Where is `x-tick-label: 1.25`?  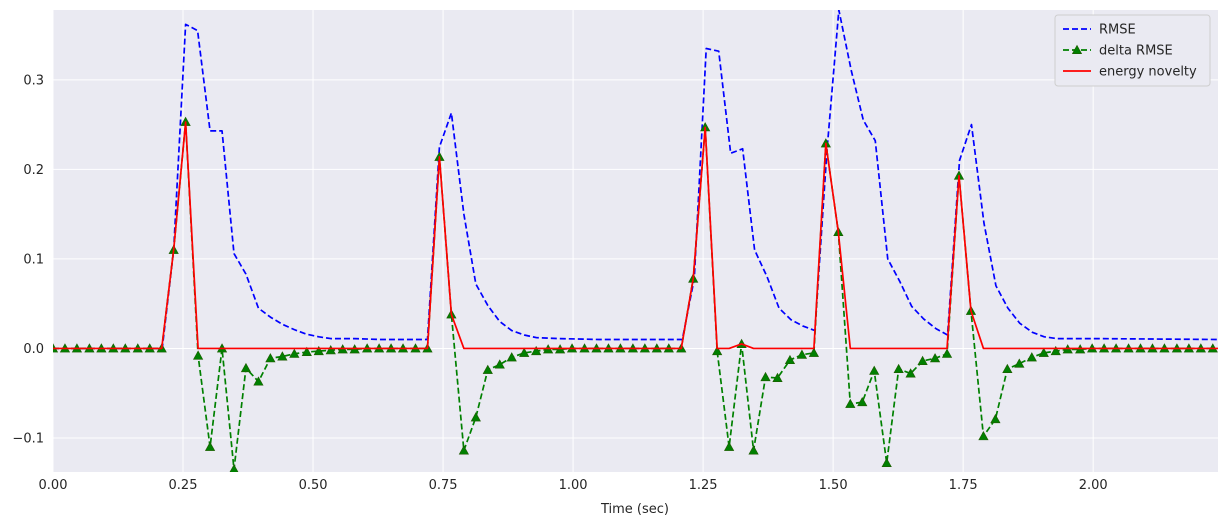 x-tick-label: 1.25 is located at coordinates (703, 485).